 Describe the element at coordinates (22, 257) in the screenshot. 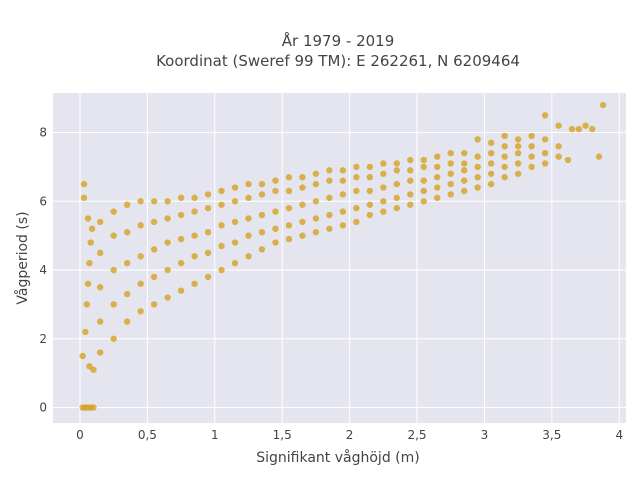

I see `y-axis-title: Vågperiod (s)` at that location.